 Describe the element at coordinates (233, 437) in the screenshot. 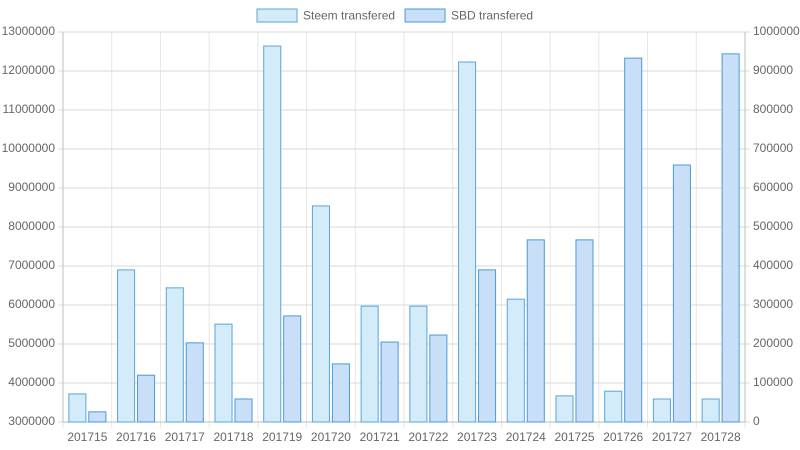

I see `x-tick-label: 201718` at that location.